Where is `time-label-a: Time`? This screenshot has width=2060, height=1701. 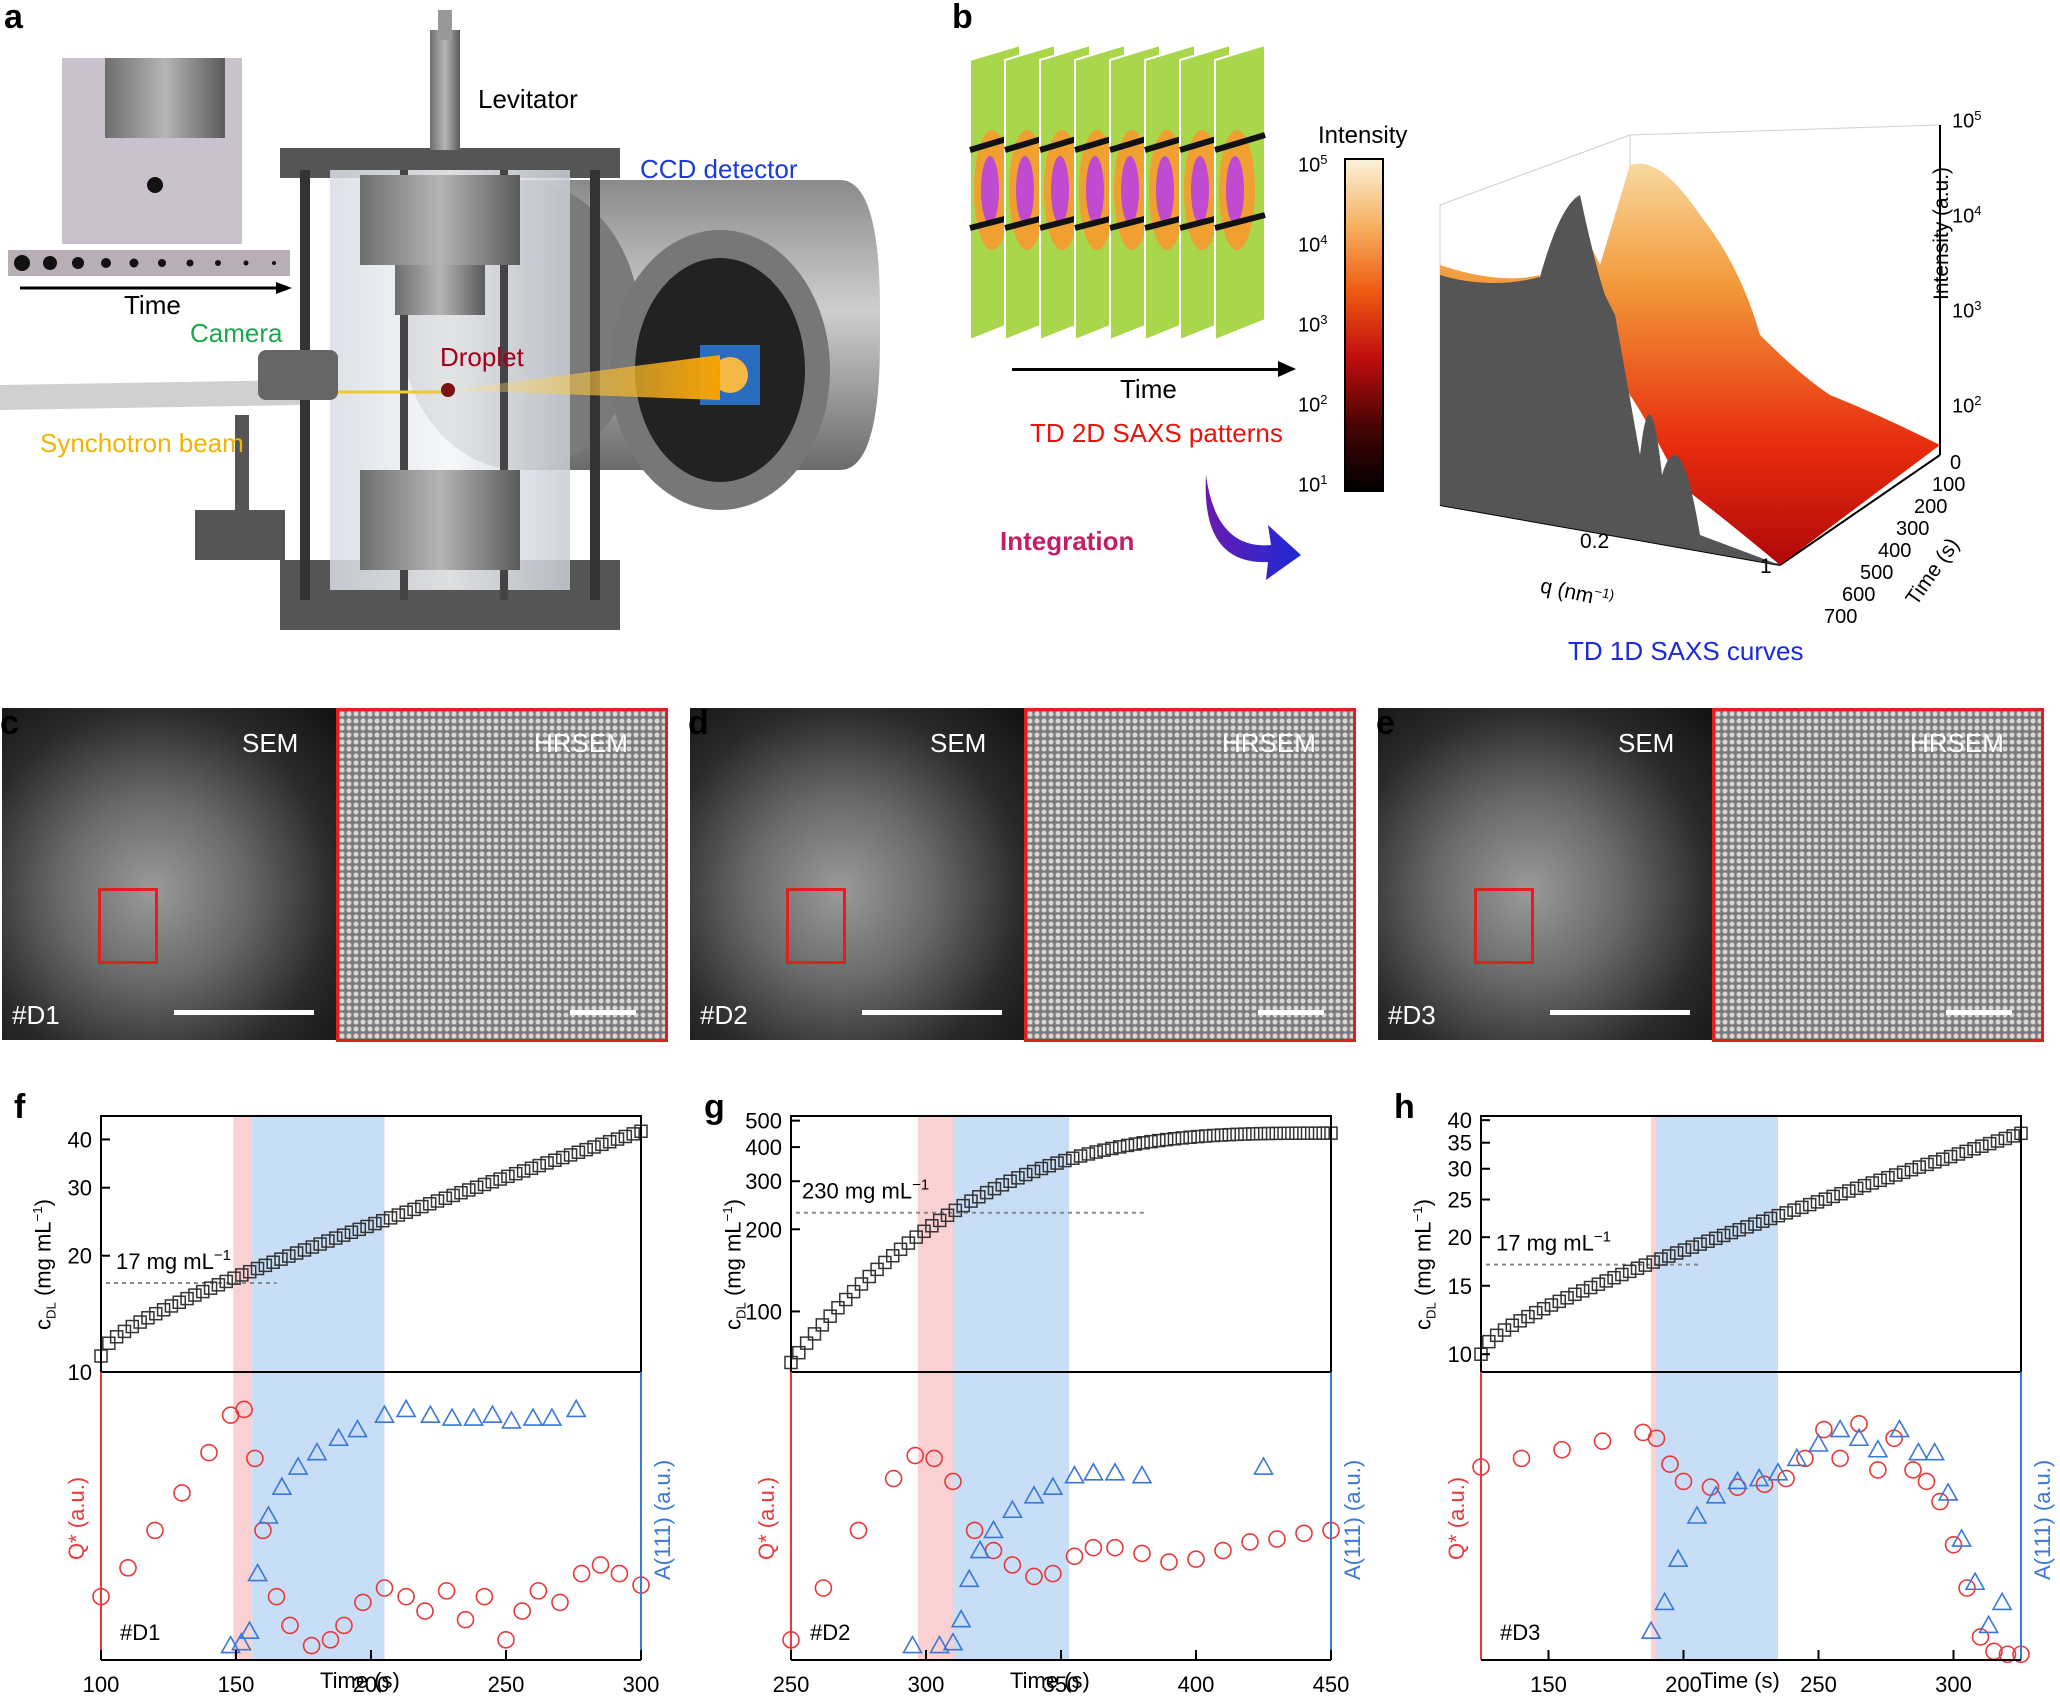 time-label-a: Time is located at coordinates (152, 305).